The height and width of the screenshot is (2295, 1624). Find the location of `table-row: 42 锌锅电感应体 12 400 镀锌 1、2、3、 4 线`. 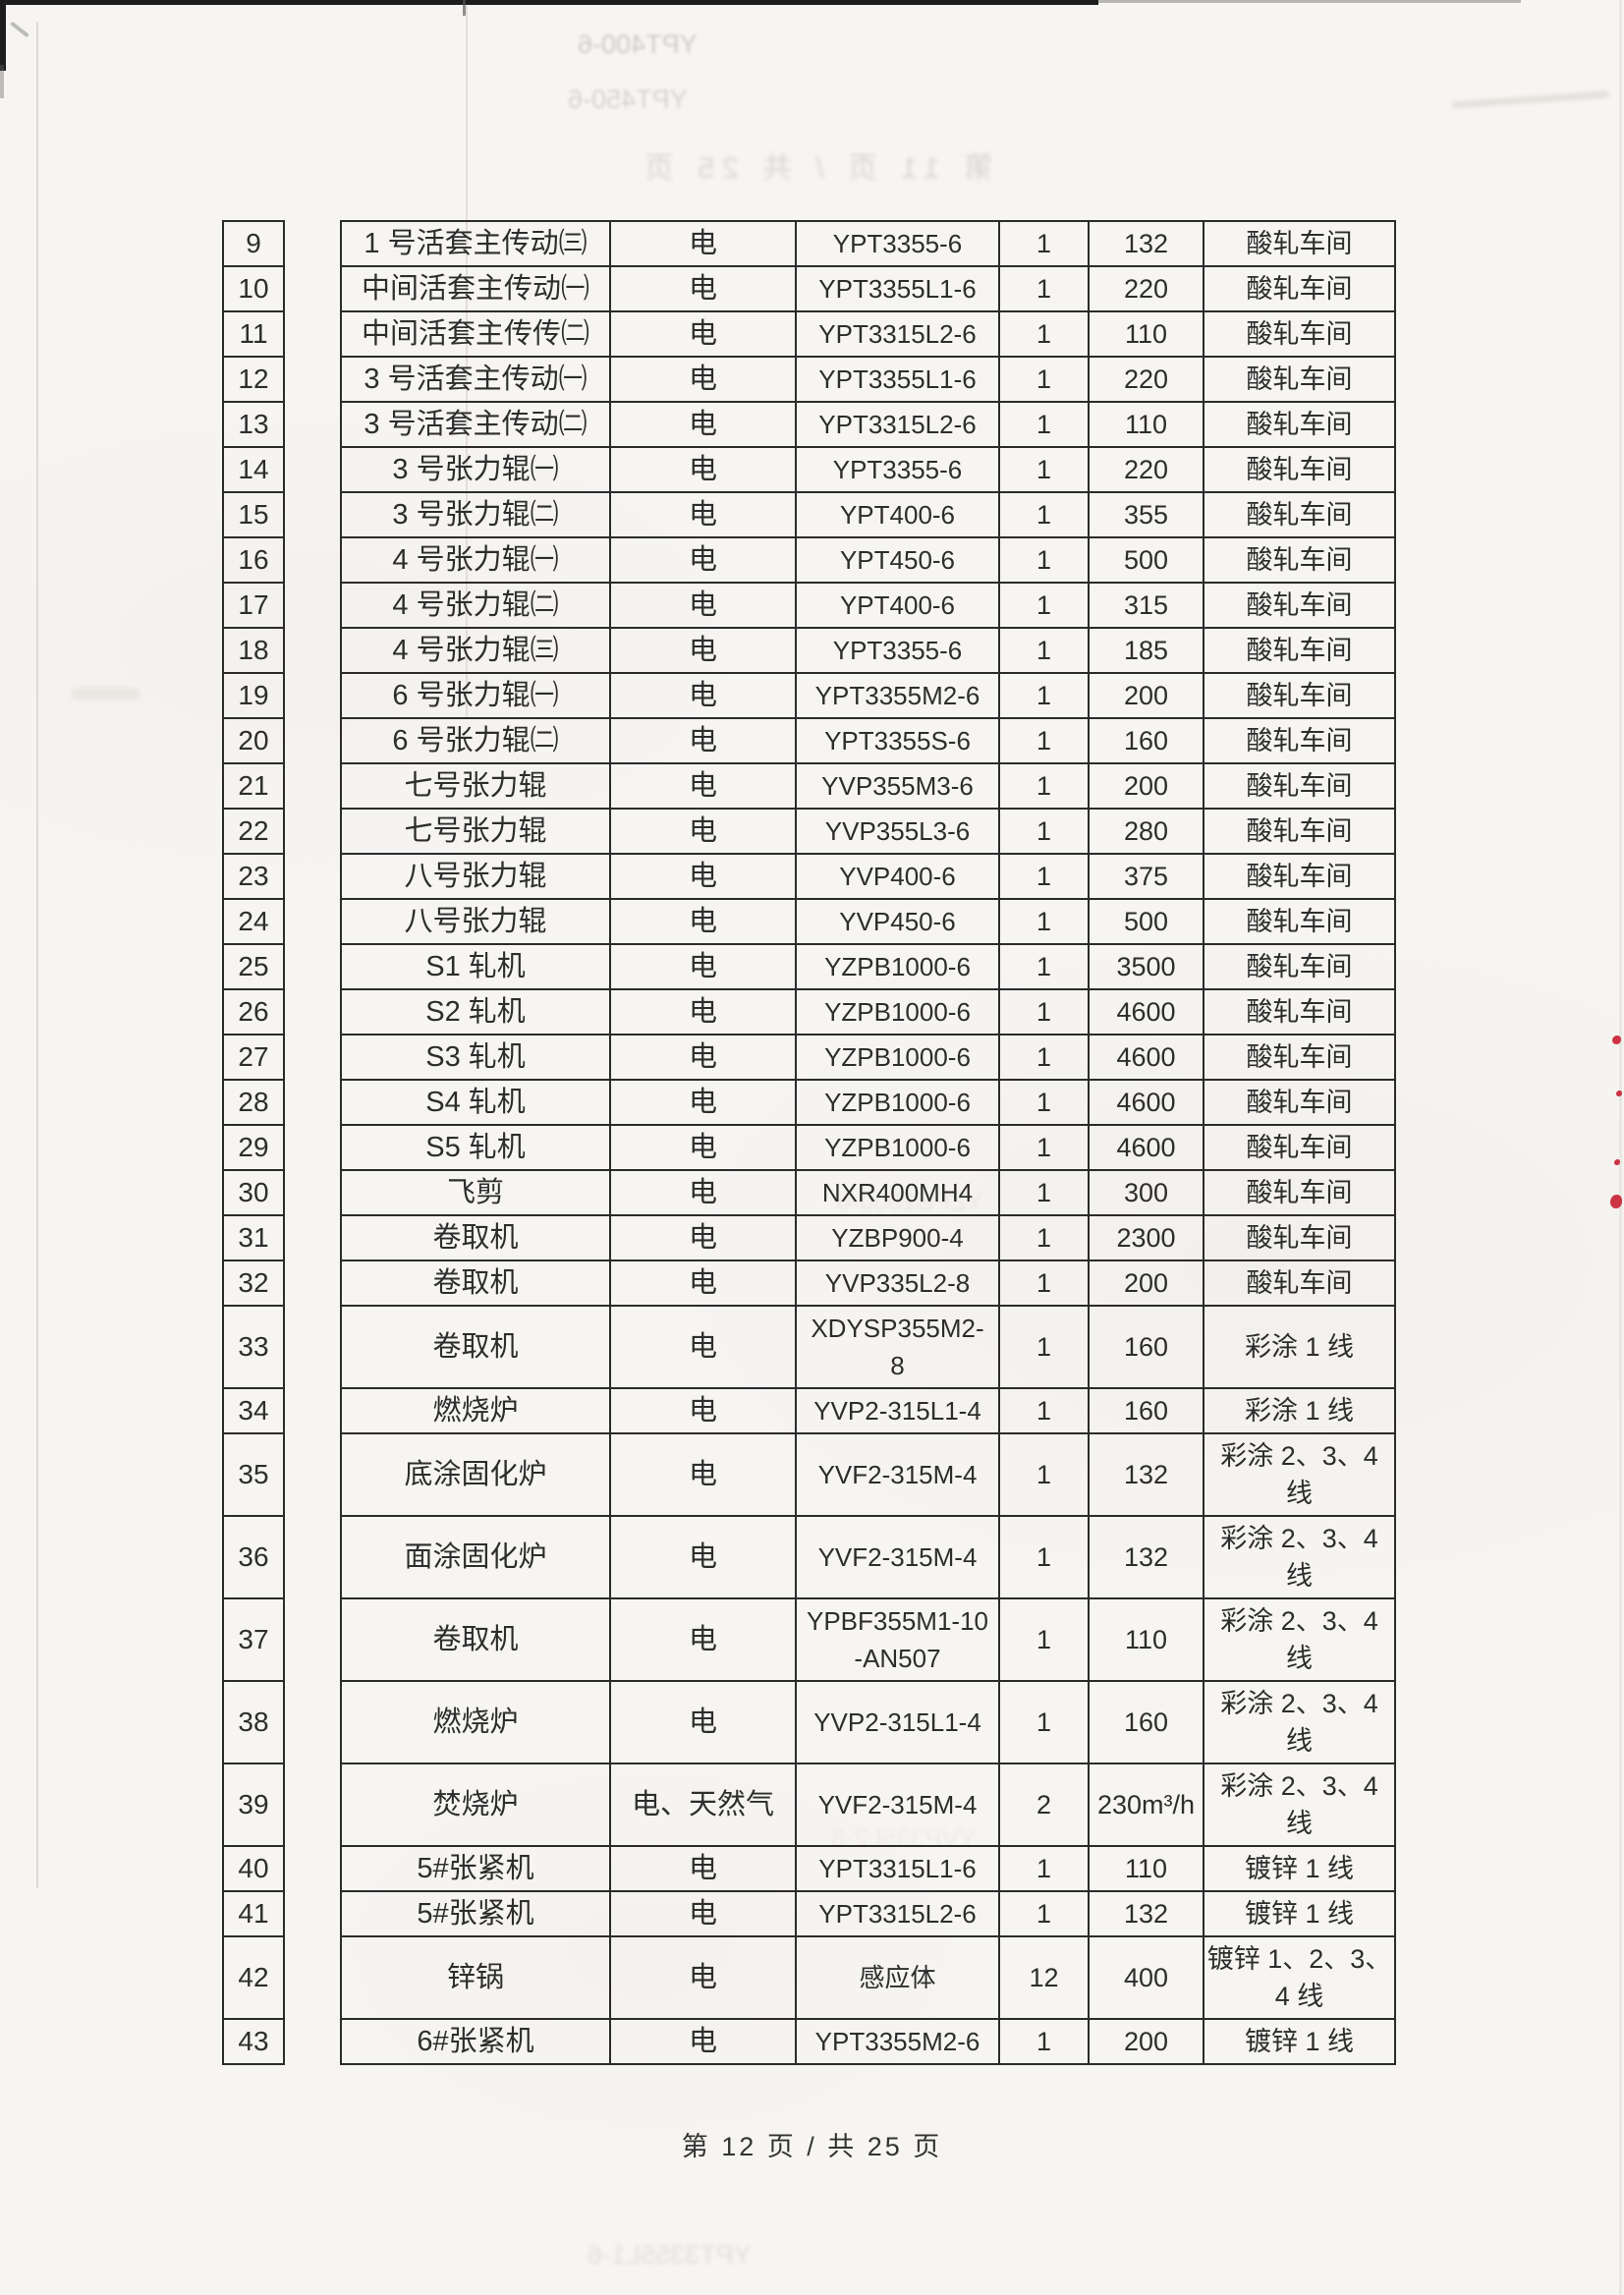

table-row: 42 锌锅电感应体 12 400 镀锌 1、2、3、 4 线 is located at coordinates (809, 1979).